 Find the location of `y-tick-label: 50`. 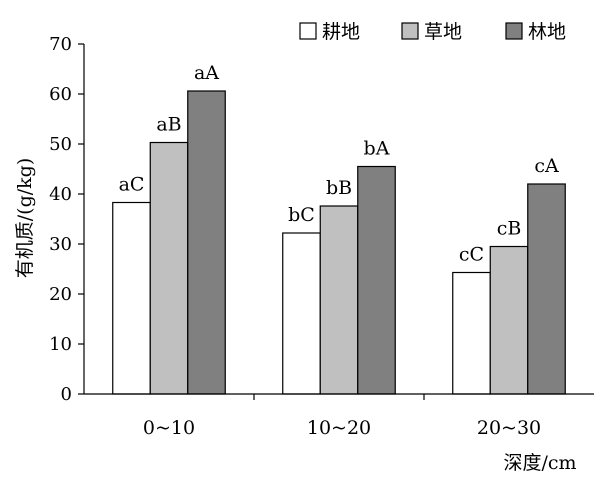

y-tick-label: 50 is located at coordinates (60, 144).